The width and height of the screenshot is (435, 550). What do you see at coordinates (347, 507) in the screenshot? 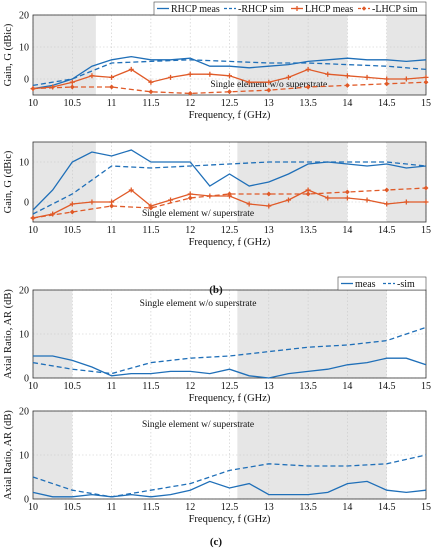
I see `x-tick-label: 14` at bounding box center [347, 507].